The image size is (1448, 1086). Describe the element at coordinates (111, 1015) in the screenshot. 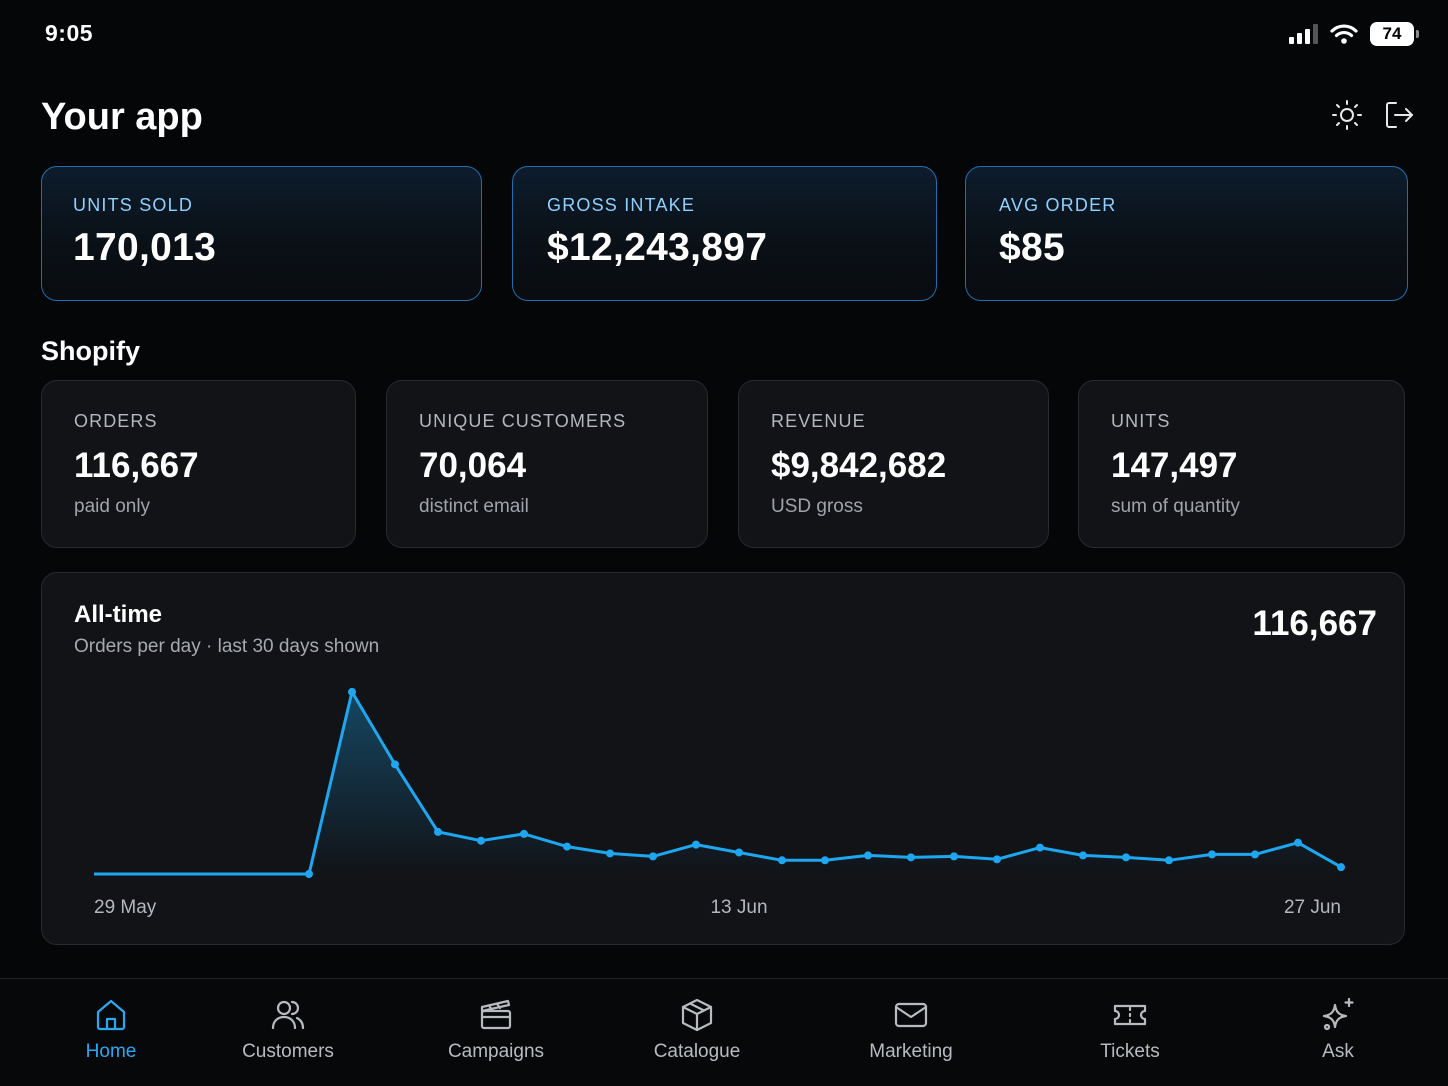

I see `home-icon` at that location.